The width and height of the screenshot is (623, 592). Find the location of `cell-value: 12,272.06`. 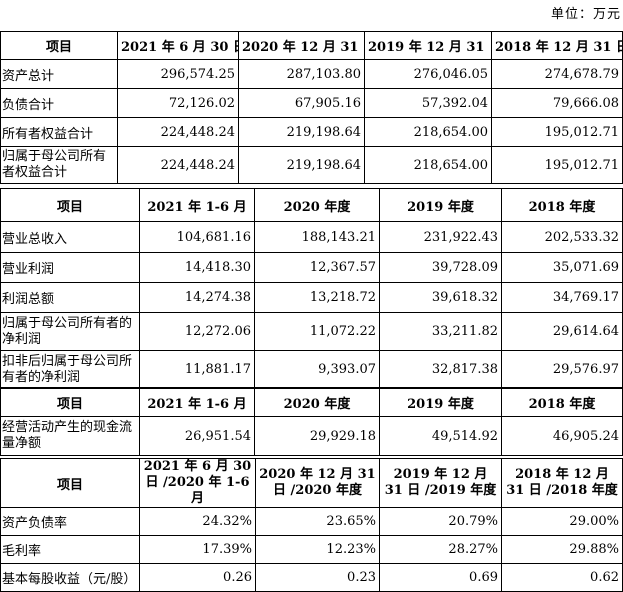

cell-value: 12,272.06 is located at coordinates (197, 331).